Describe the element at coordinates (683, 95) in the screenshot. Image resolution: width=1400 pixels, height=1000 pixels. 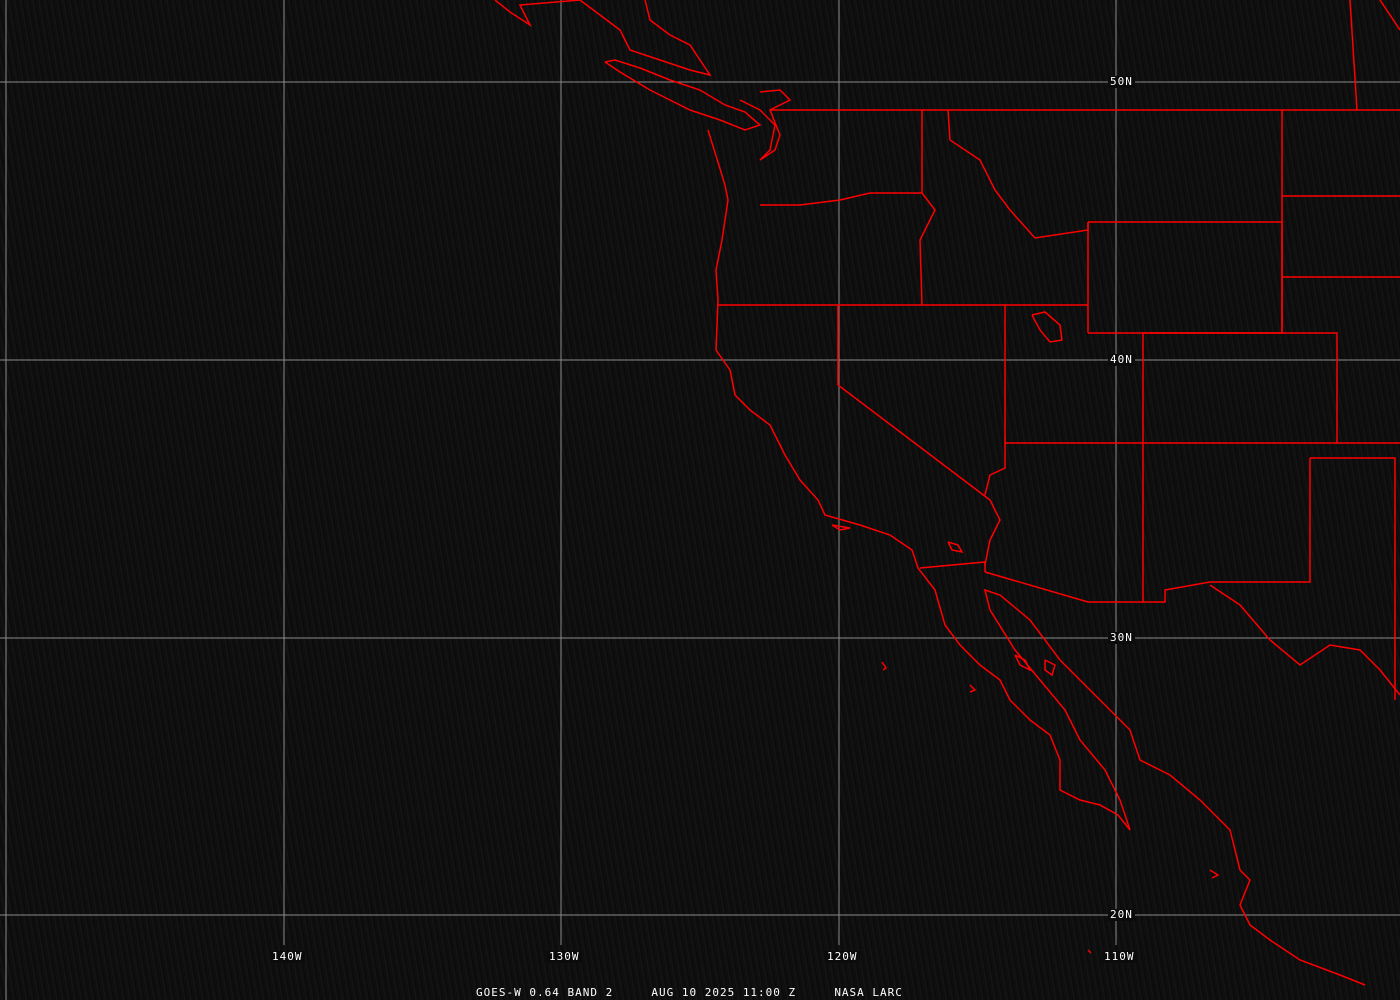
I see `vancouver-island` at that location.